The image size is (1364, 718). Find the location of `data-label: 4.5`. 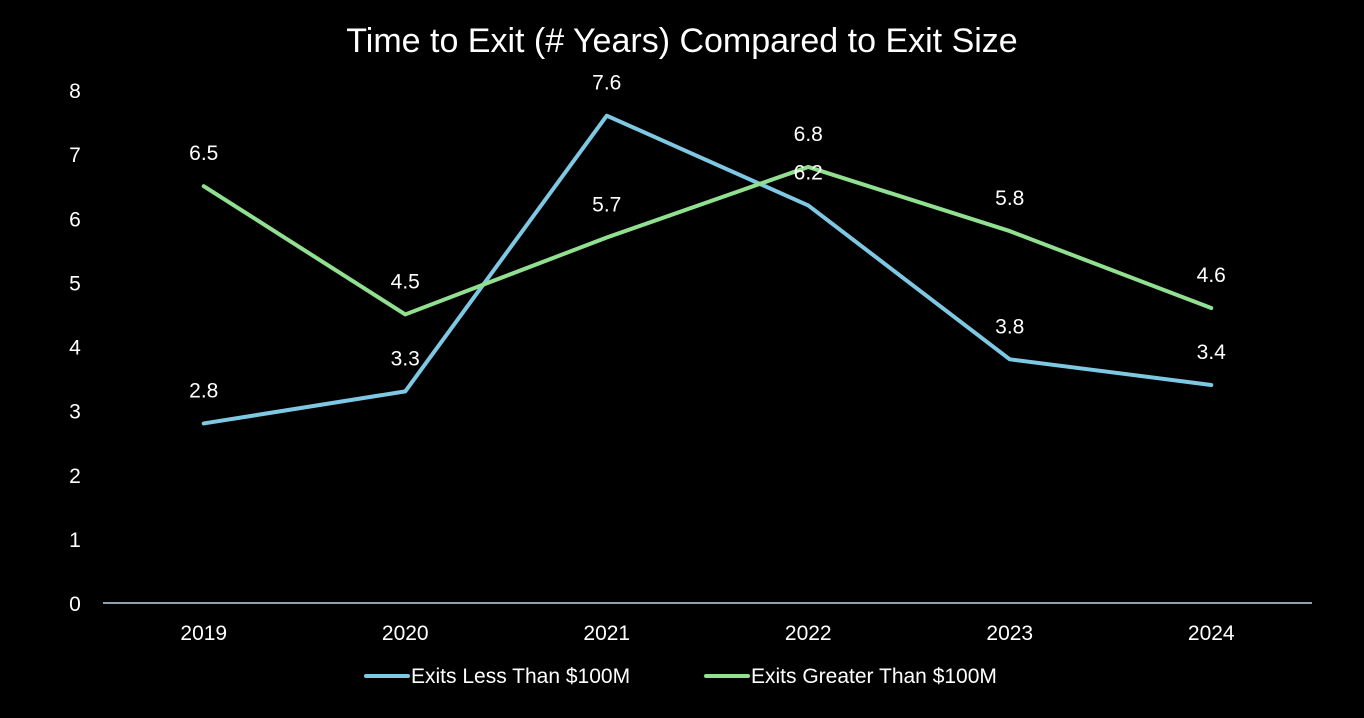

data-label: 4.5 is located at coordinates (405, 281).